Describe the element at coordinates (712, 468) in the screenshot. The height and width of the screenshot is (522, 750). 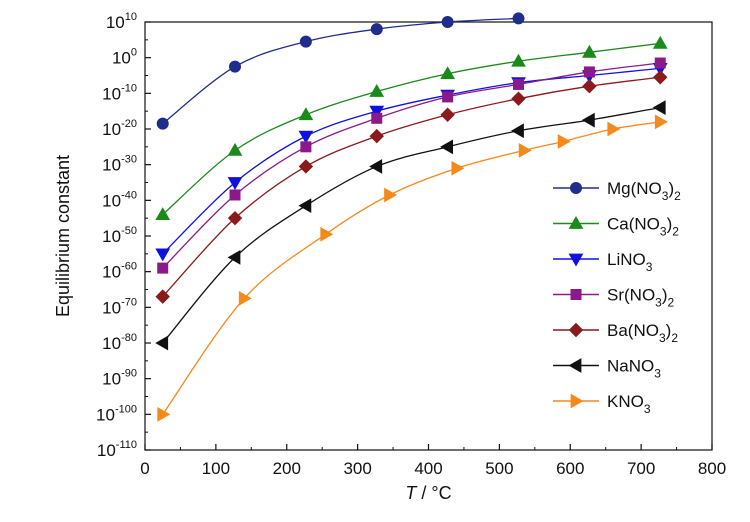
I see `x-tick-label: 800` at that location.